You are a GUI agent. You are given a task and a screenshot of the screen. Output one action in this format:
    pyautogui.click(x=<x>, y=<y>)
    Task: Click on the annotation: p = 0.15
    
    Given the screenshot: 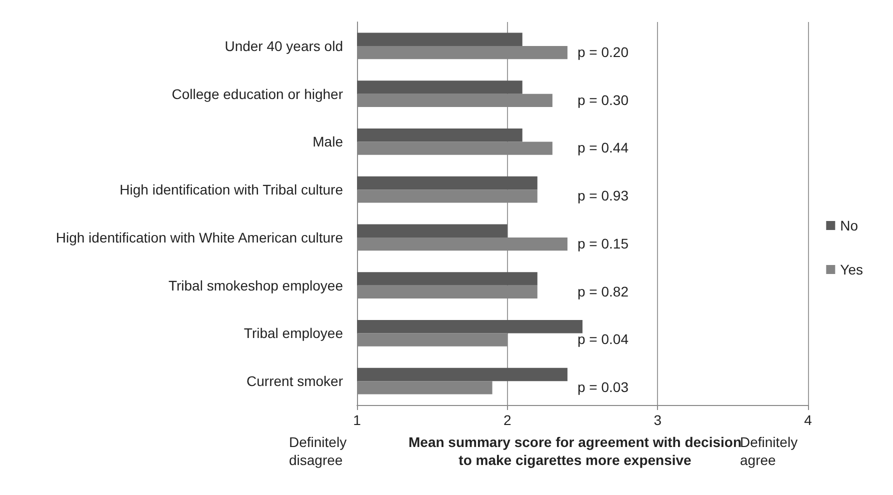 What is the action you would take?
    pyautogui.click(x=603, y=243)
    